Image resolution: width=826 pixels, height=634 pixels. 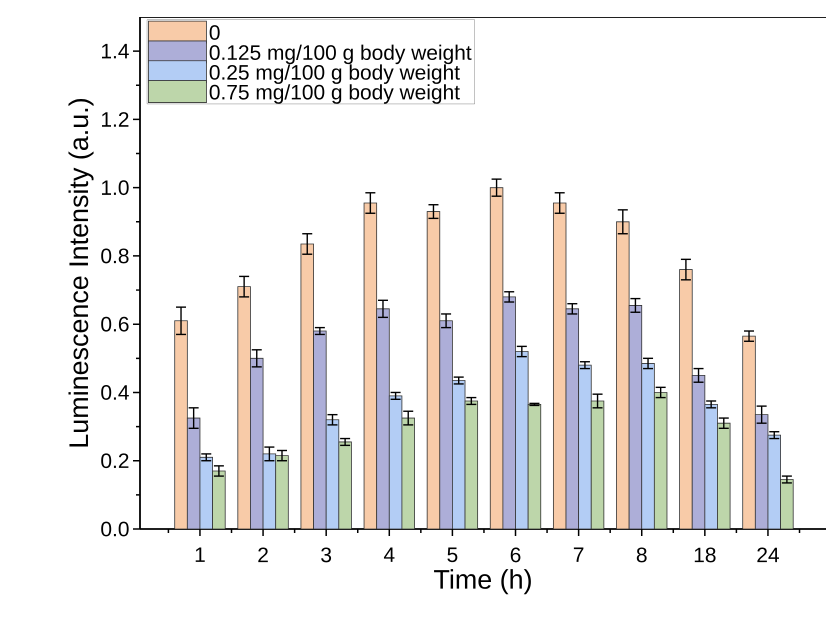 I want to click on legend-label: 0, so click(x=215, y=32).